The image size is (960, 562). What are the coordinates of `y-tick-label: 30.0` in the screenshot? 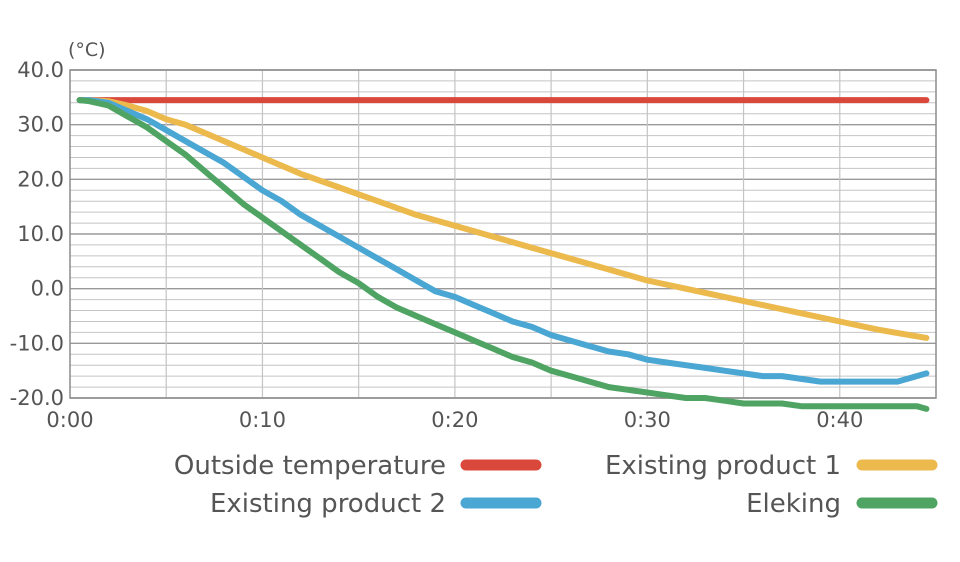 It's located at (40, 125).